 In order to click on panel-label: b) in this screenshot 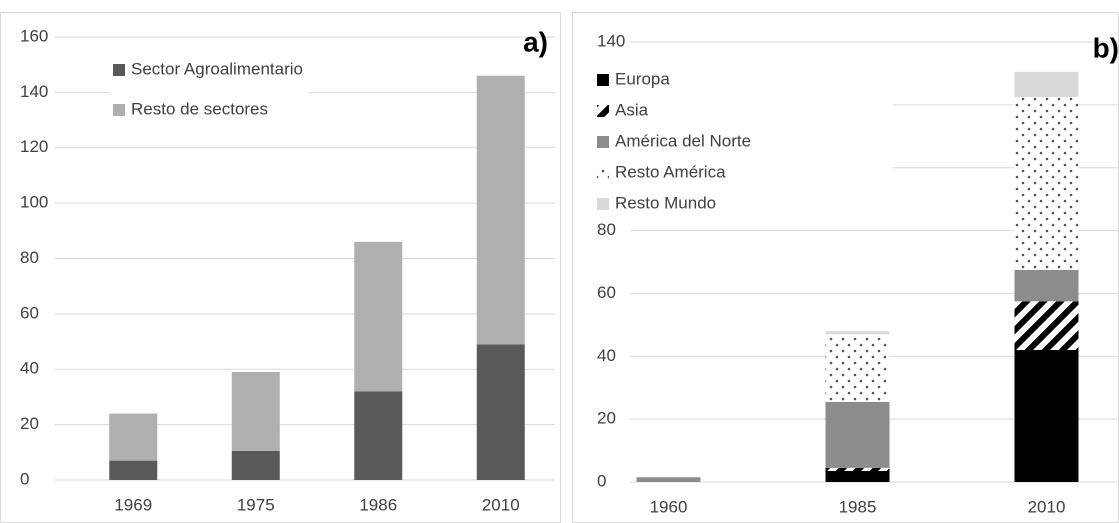, I will do `click(1106, 47)`.